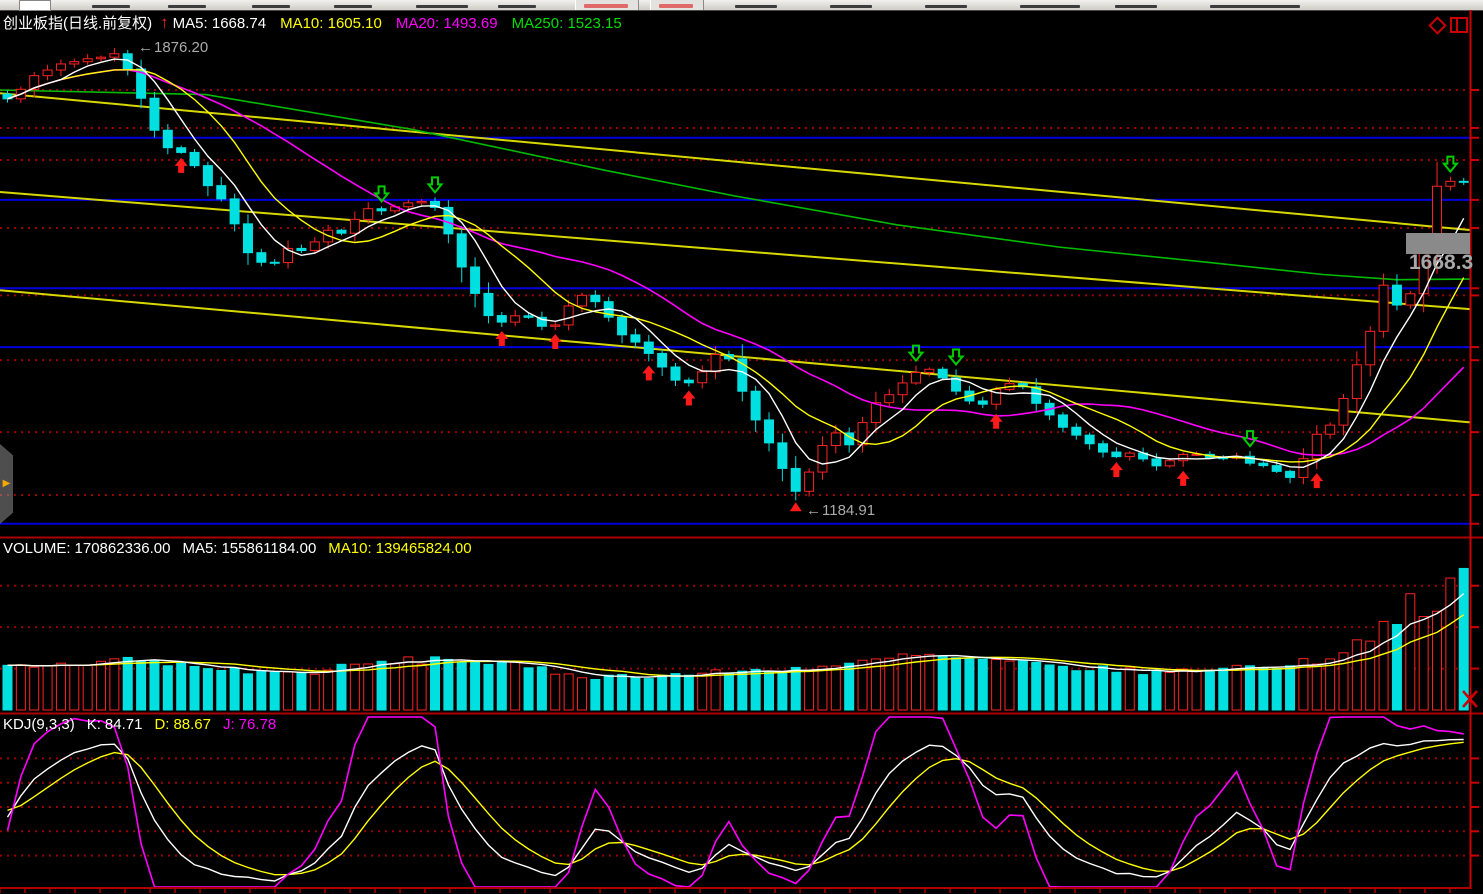  I want to click on kdj-j-value: 76.78, so click(257, 724).